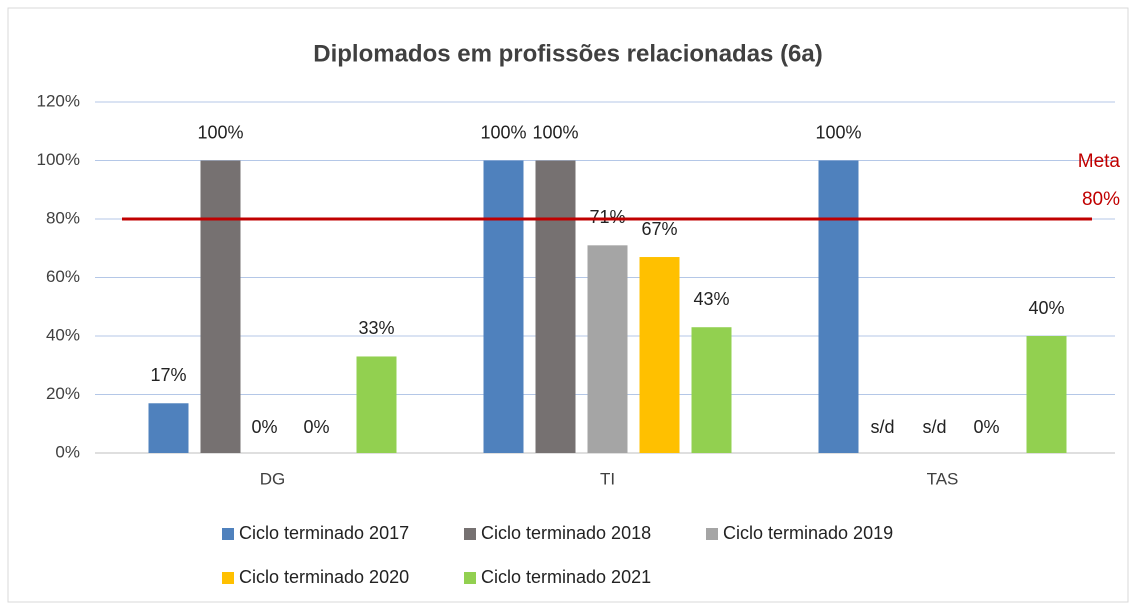 Image resolution: width=1136 pixels, height=610 pixels. What do you see at coordinates (808, 533) in the screenshot?
I see `legend-label: Ciclo terminado 2019` at bounding box center [808, 533].